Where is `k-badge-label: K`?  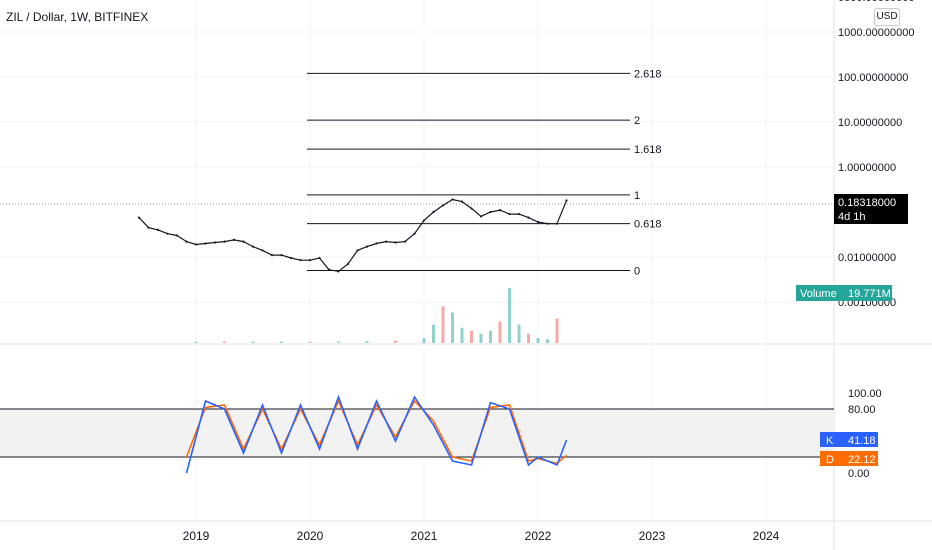
k-badge-label: K is located at coordinates (830, 441).